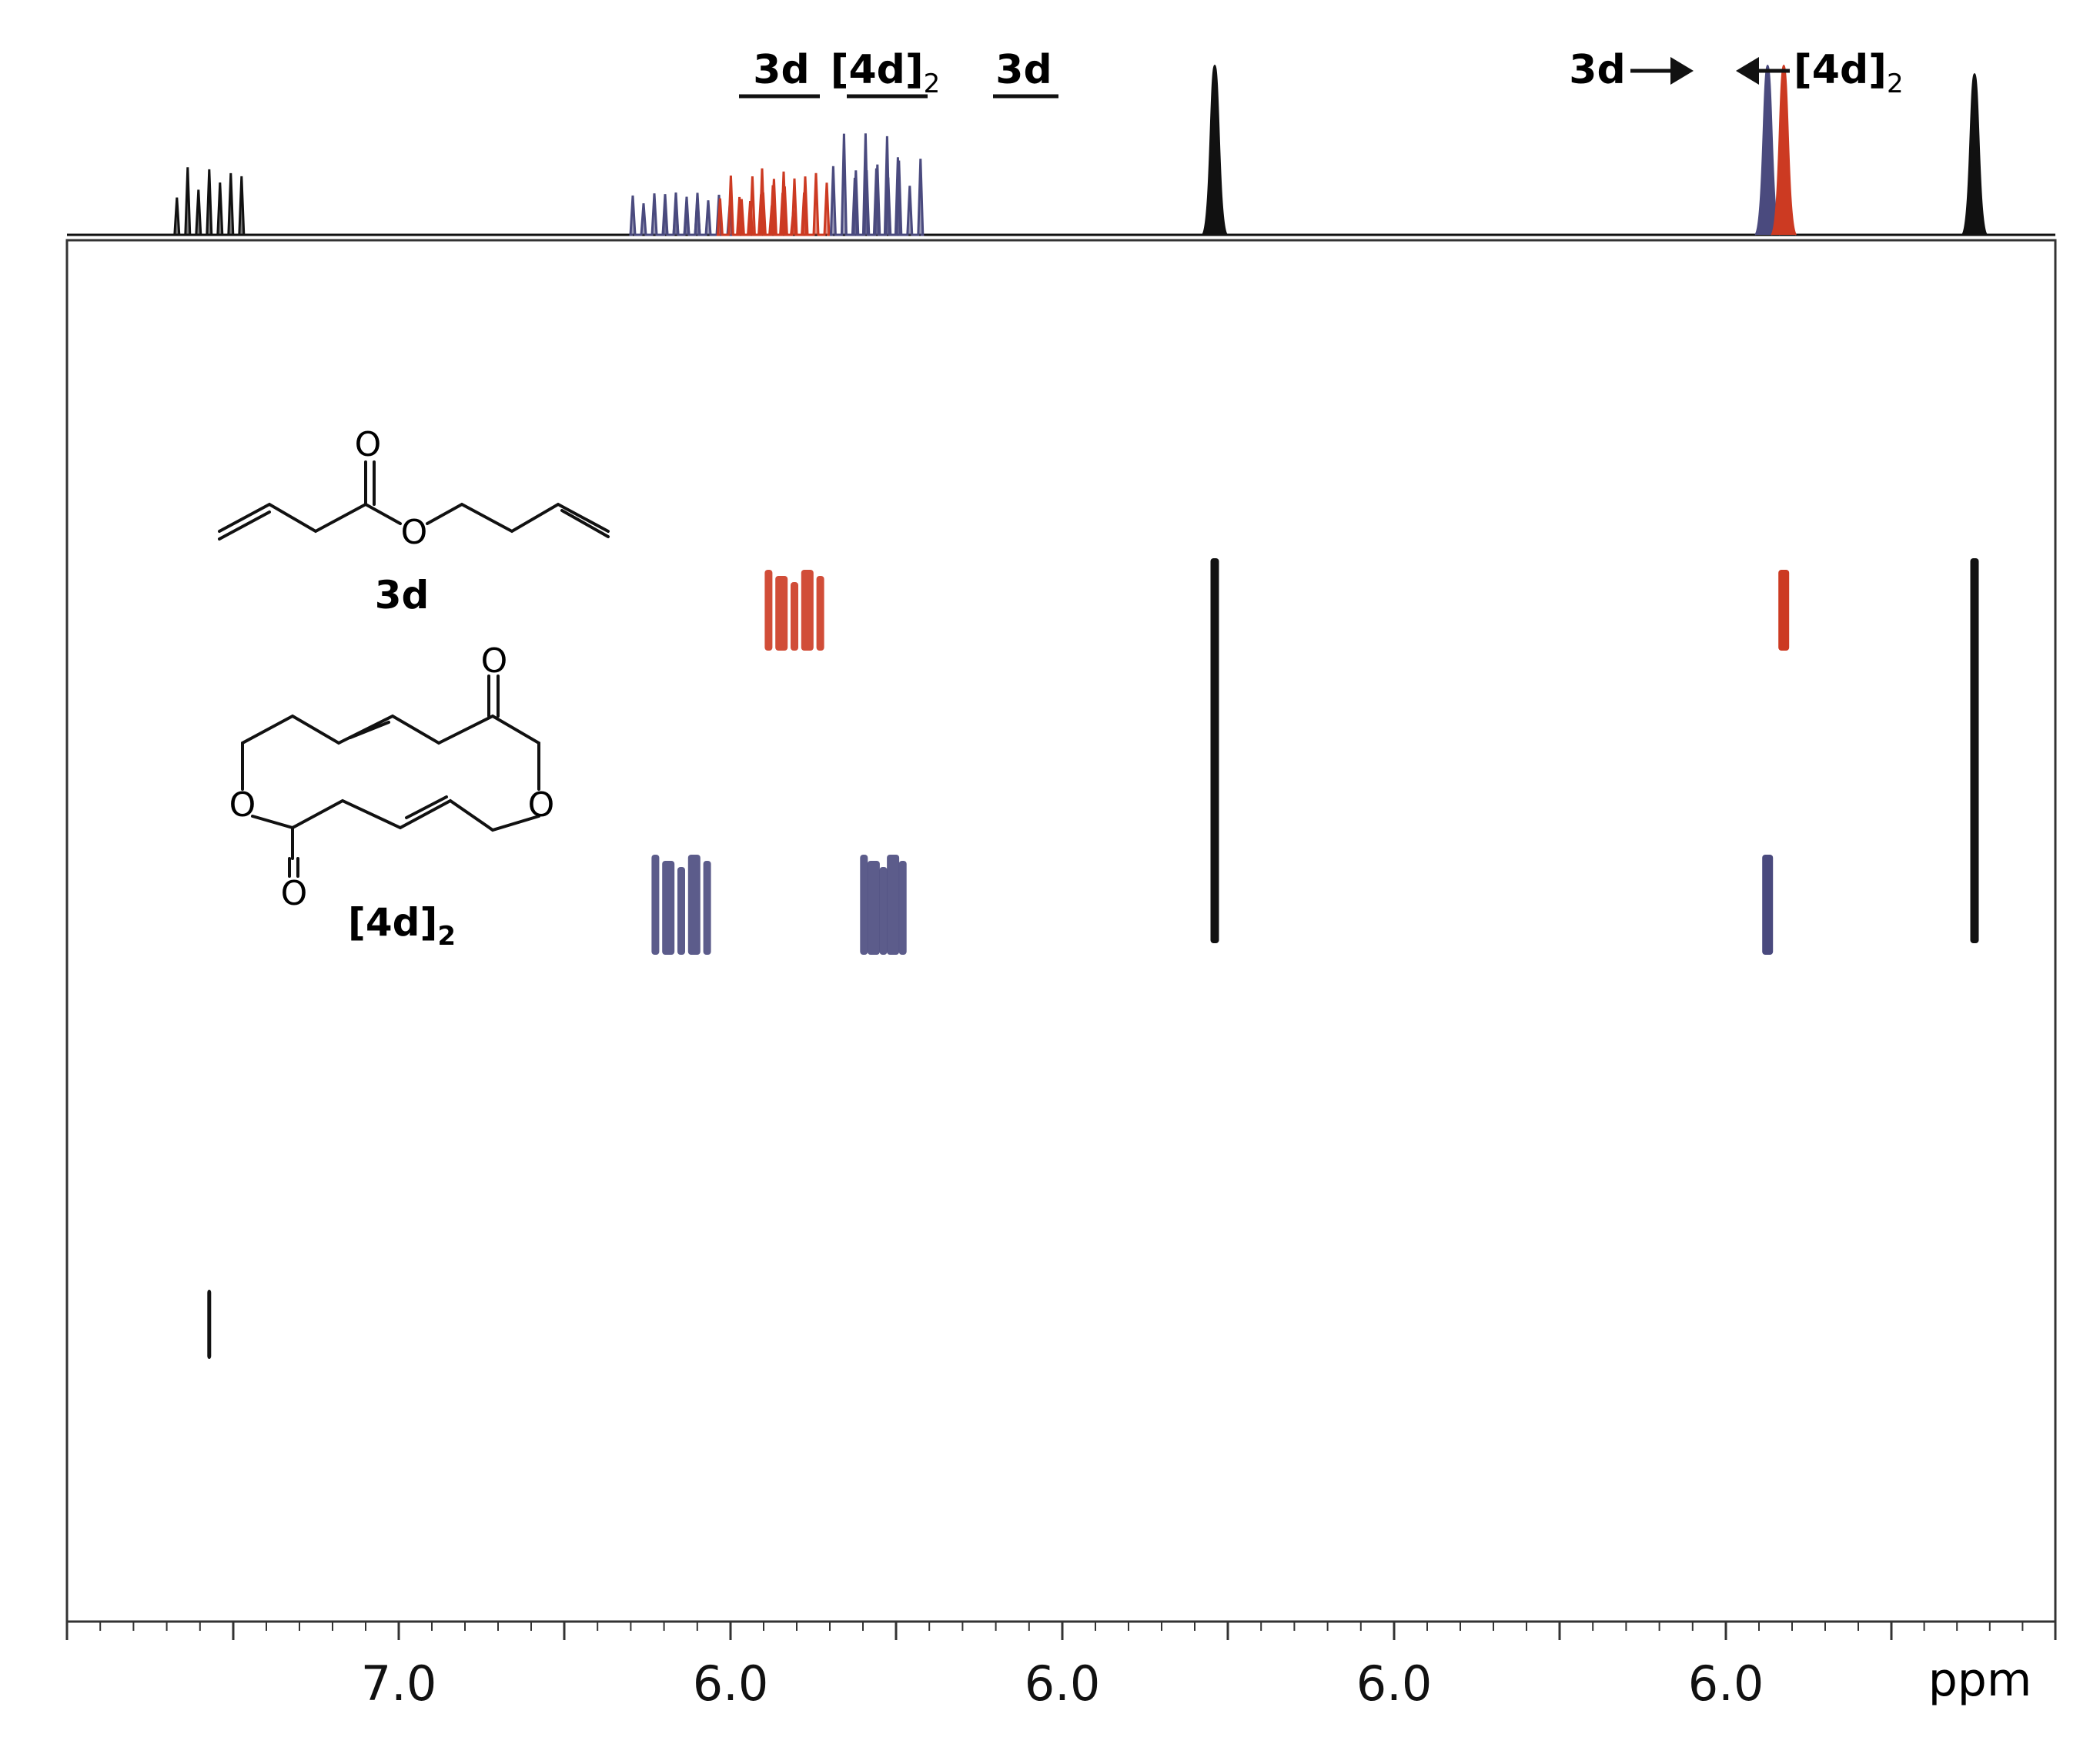 This screenshot has height=1754, width=2100. What do you see at coordinates (414, 532) in the screenshot?
I see `structure-3d-ester-o: O` at bounding box center [414, 532].